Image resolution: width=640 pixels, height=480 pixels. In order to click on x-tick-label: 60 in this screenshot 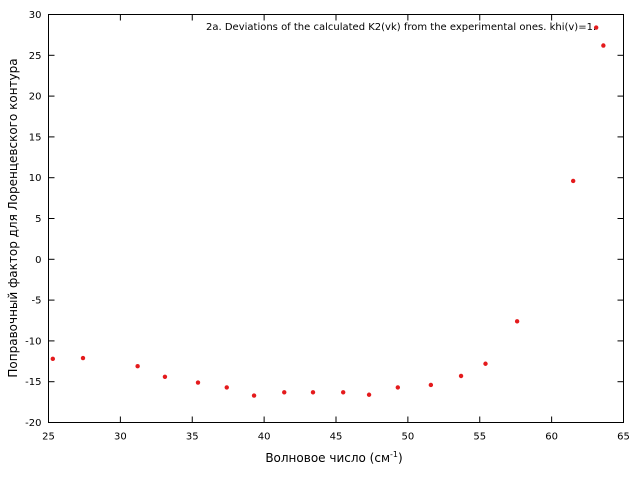, I will do `click(551, 437)`.